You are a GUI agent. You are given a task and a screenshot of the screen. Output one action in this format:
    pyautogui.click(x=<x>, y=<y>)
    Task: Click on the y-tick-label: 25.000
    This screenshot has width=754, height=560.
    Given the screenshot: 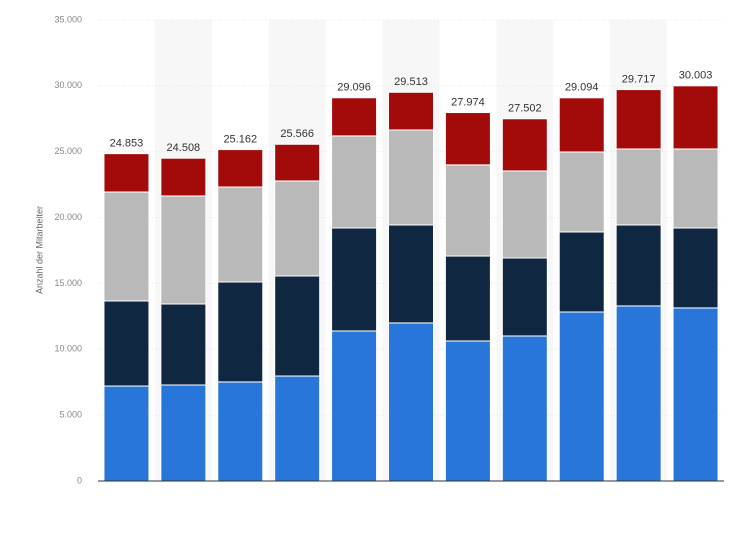 What is the action you would take?
    pyautogui.click(x=68, y=151)
    